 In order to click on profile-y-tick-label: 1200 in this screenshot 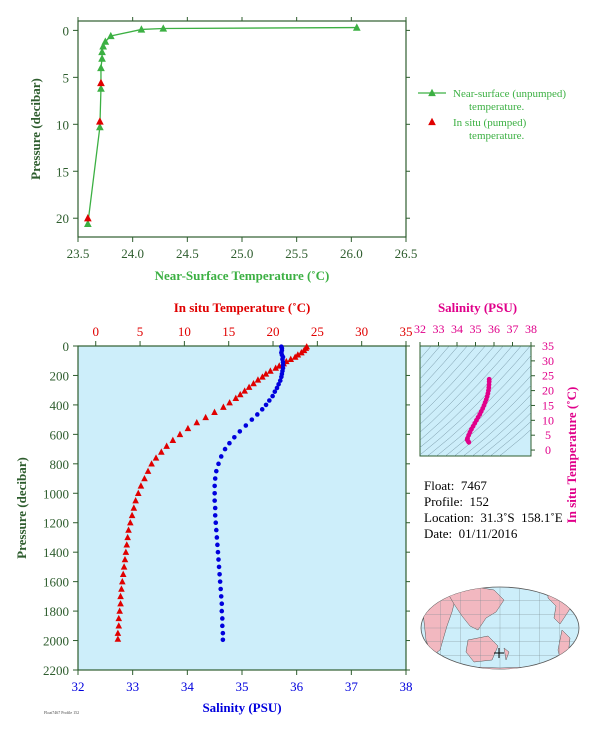, I will do `click(56, 523)`.